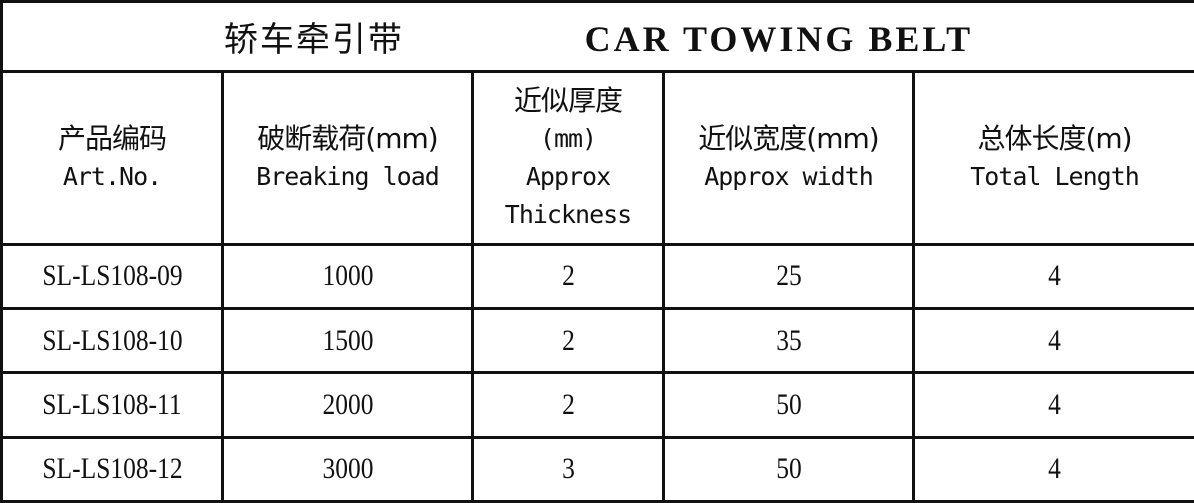  What do you see at coordinates (568, 139) in the screenshot?
I see `header-en: (mm)` at bounding box center [568, 139].